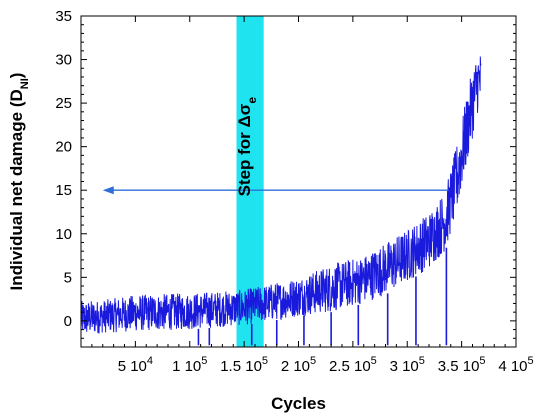  What do you see at coordinates (63, 60) in the screenshot?
I see `y-tick-label-30: 30` at bounding box center [63, 60].